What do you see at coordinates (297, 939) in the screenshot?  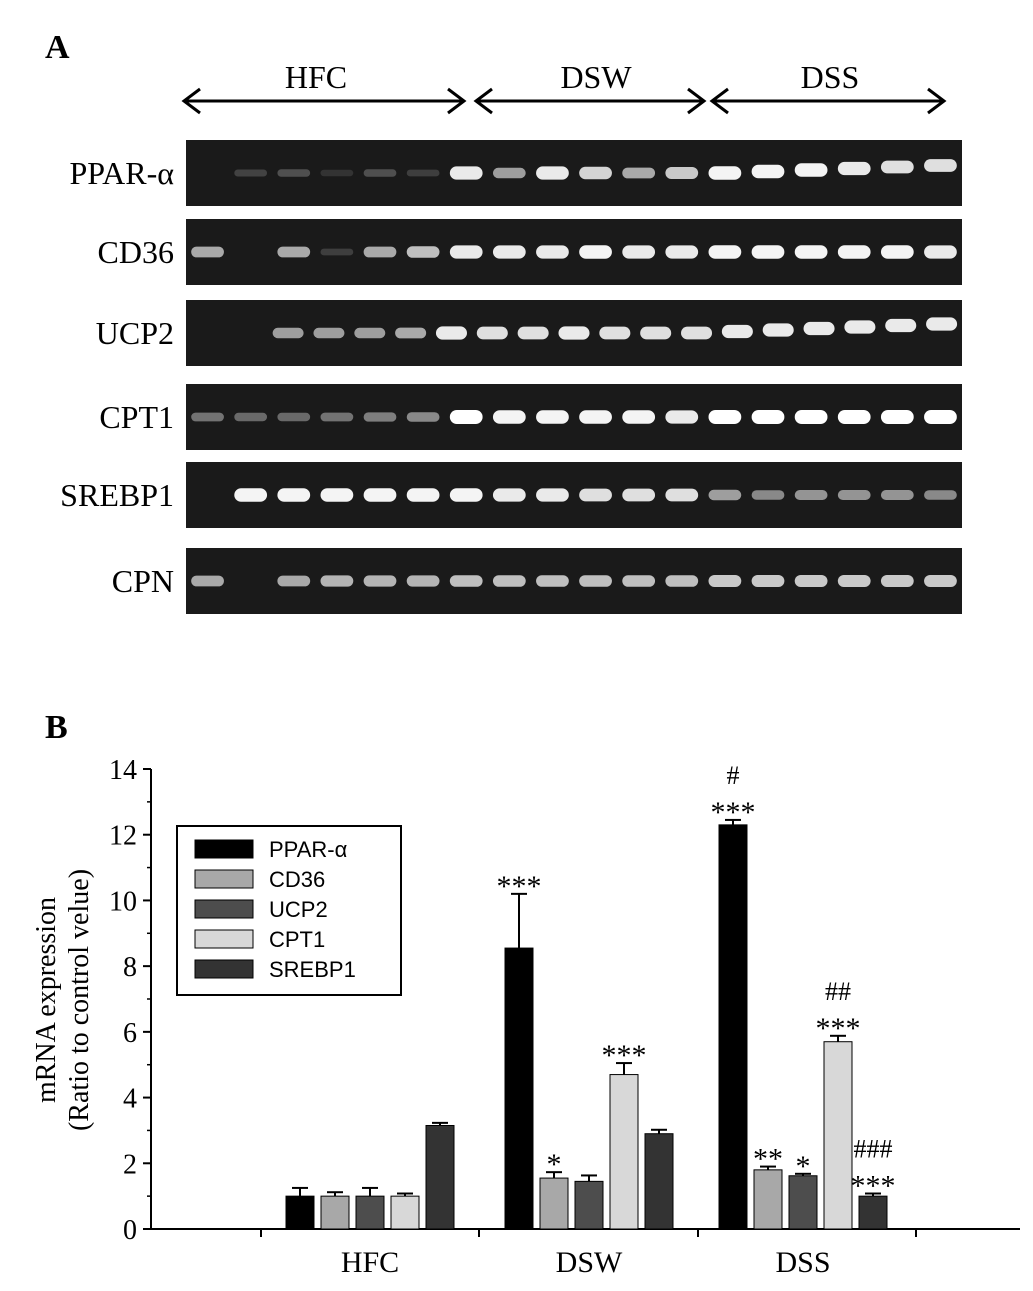 I see `legend-label-cpt1: CPT1` at bounding box center [297, 939].